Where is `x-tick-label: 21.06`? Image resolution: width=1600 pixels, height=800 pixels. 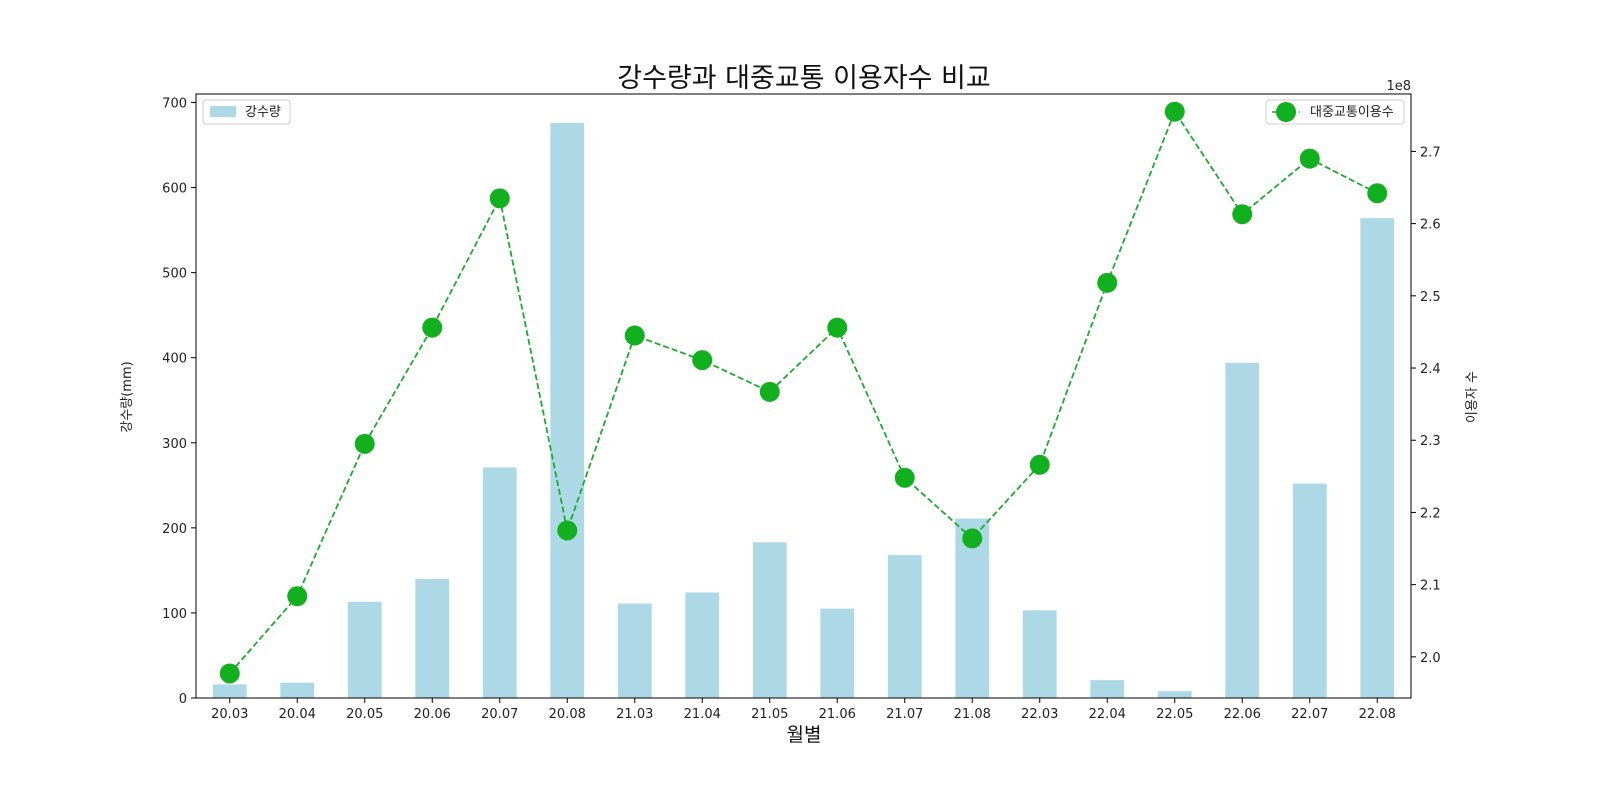 x-tick-label: 21.06 is located at coordinates (837, 714).